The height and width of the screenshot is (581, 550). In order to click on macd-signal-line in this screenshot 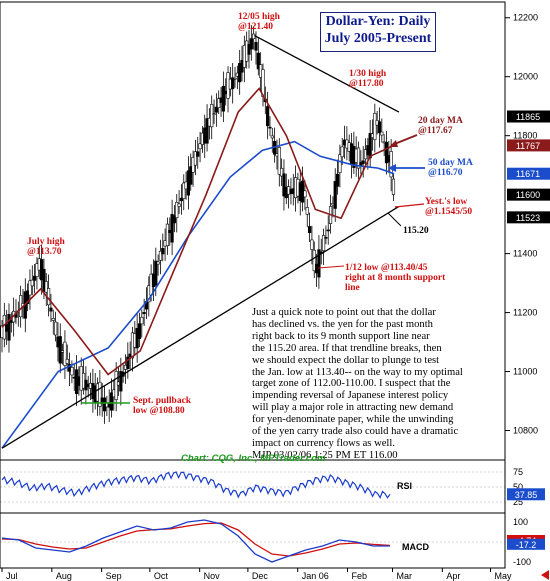, I will do `click(196, 539)`.